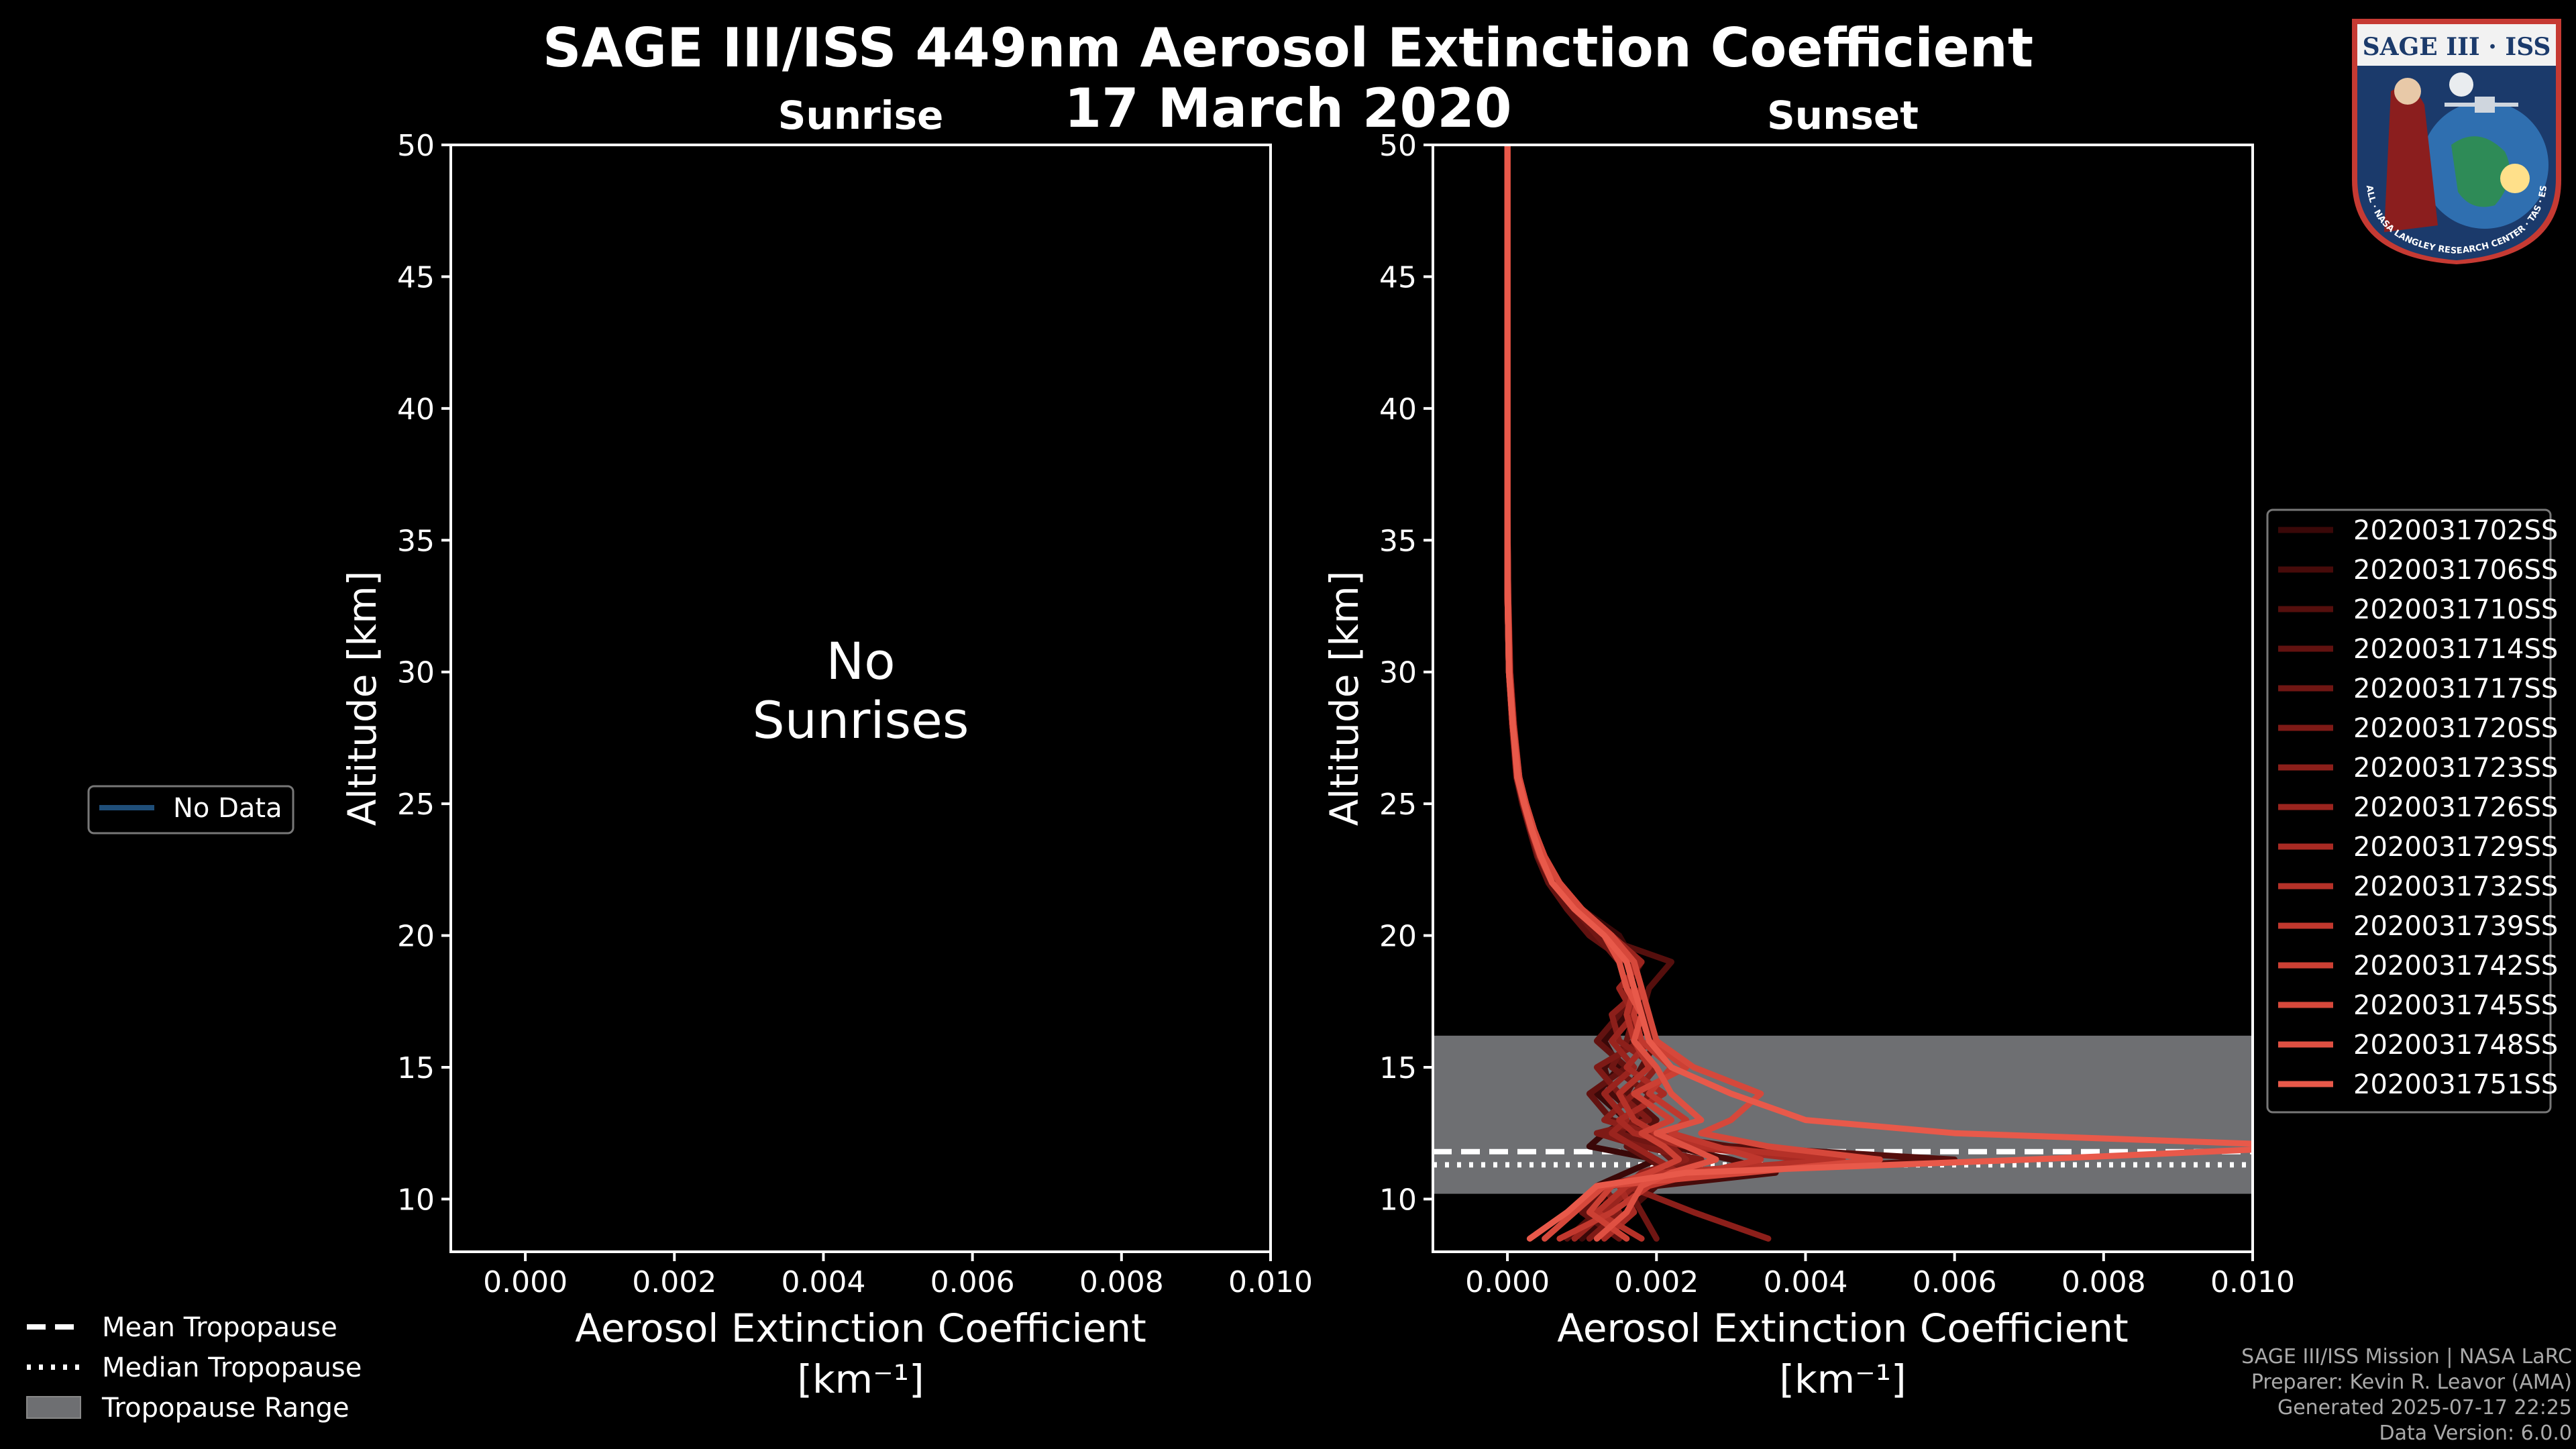  What do you see at coordinates (219, 1327) in the screenshot?
I see `mean-tropopause-label: Mean Tropopause` at bounding box center [219, 1327].